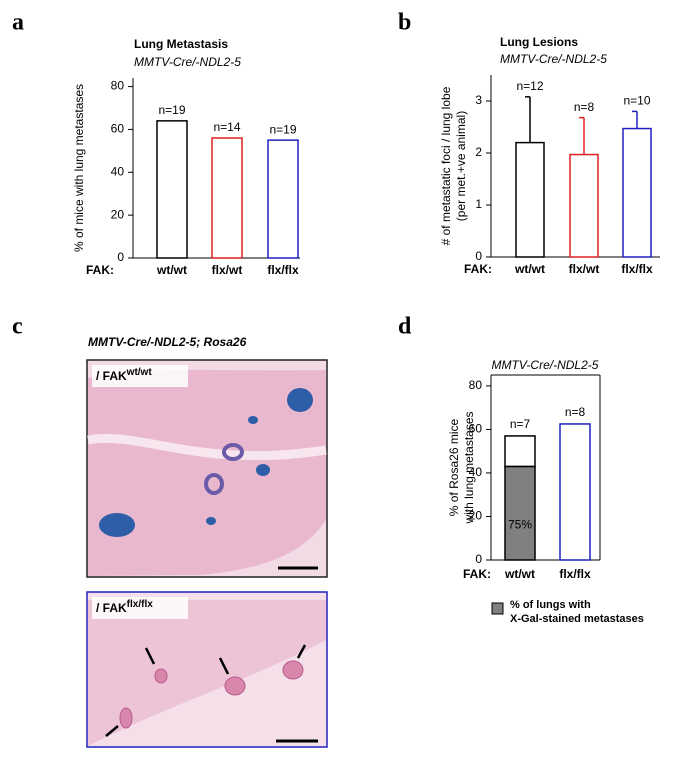 The height and width of the screenshot is (759, 685). What do you see at coordinates (539, 42) in the screenshot?
I see `chart-title: Lung Lesions` at bounding box center [539, 42].